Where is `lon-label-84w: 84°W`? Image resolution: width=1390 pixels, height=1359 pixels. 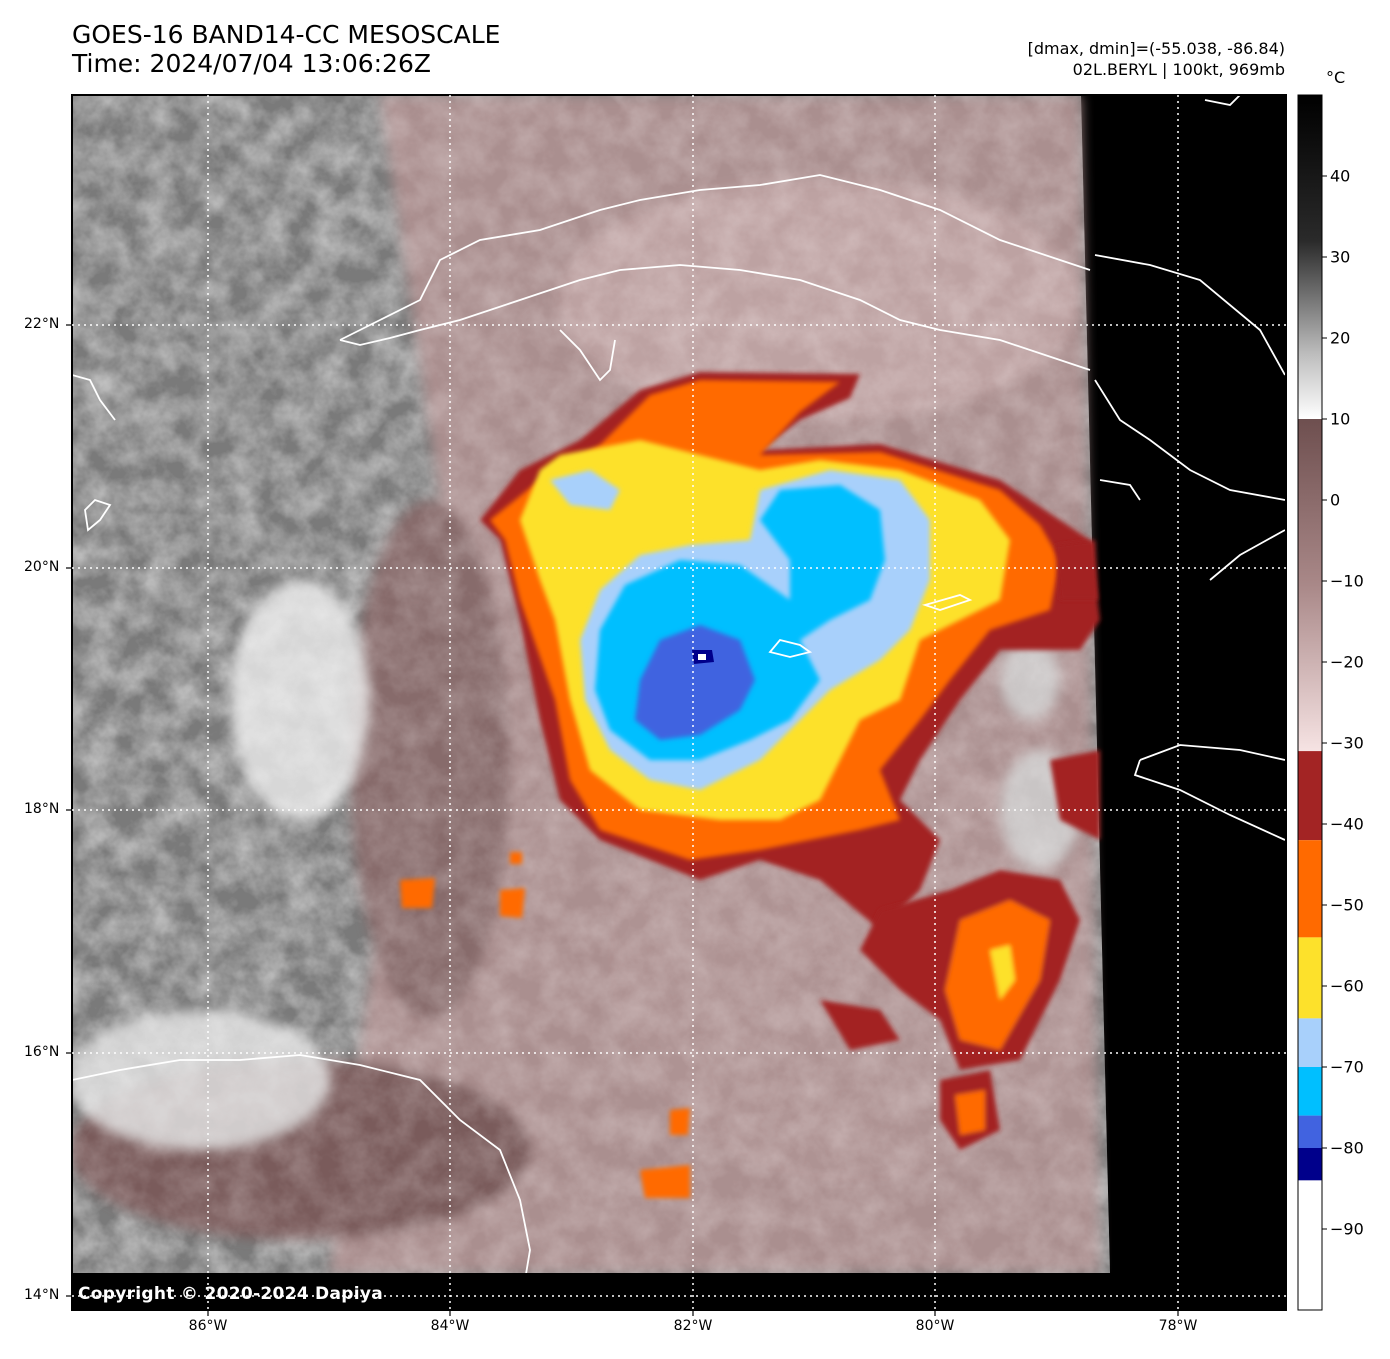
lon-label-84w: 84°W is located at coordinates (450, 1326).